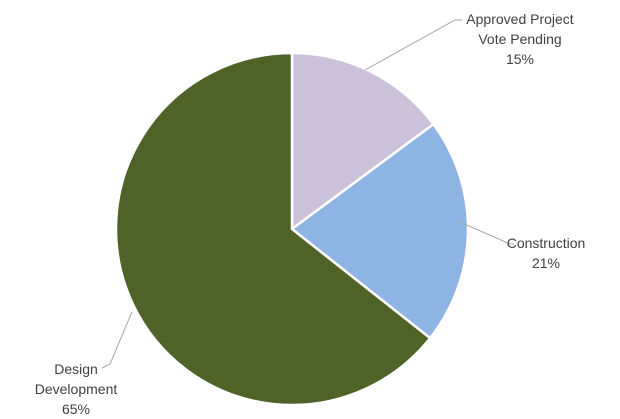 The image size is (620, 419). Describe the element at coordinates (546, 263) in the screenshot. I see `data-label-value: 21%` at that location.